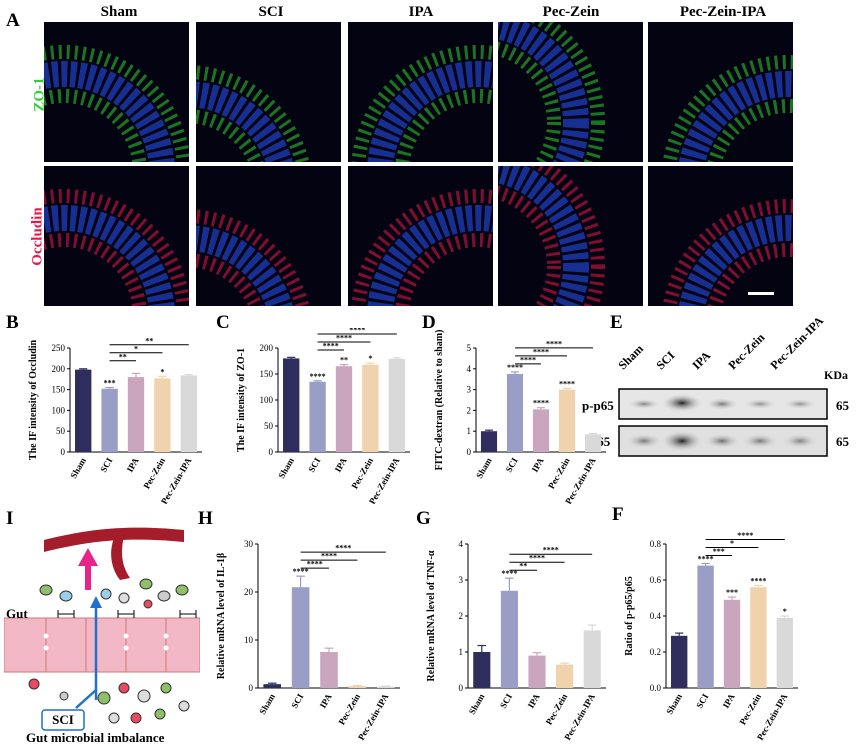  Describe the element at coordinates (59, 410) in the screenshot. I see `y-tick-label: 100` at that location.